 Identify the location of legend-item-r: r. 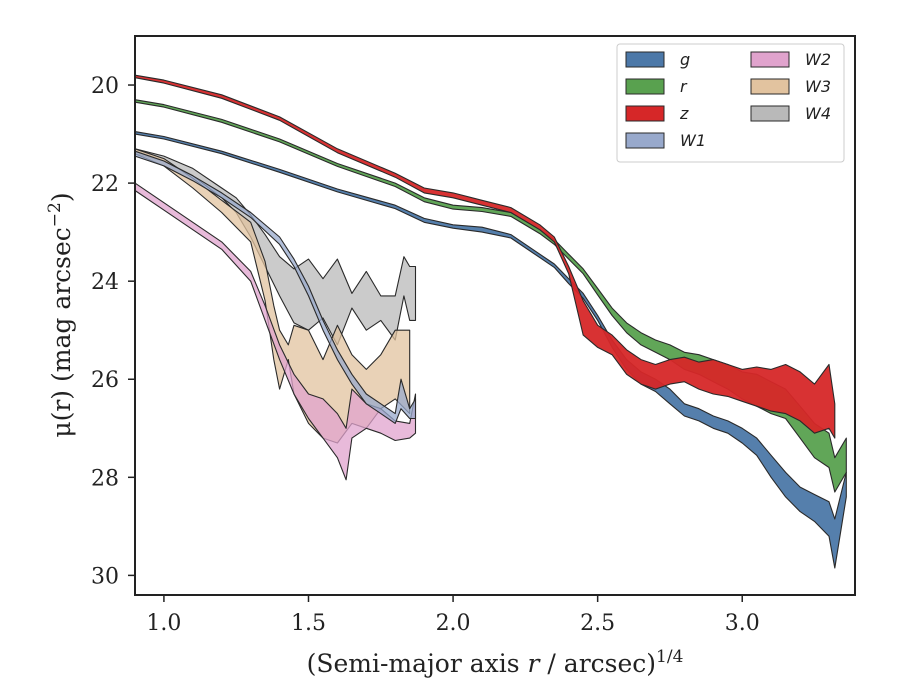
(656, 86).